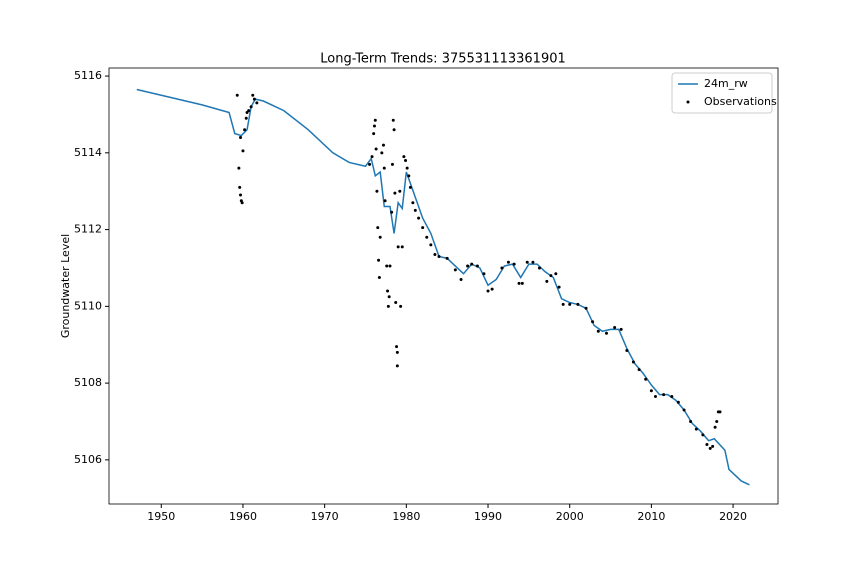 This screenshot has width=864, height=576. Describe the element at coordinates (733, 516) in the screenshot. I see `x-tick-label: 2020` at that location.